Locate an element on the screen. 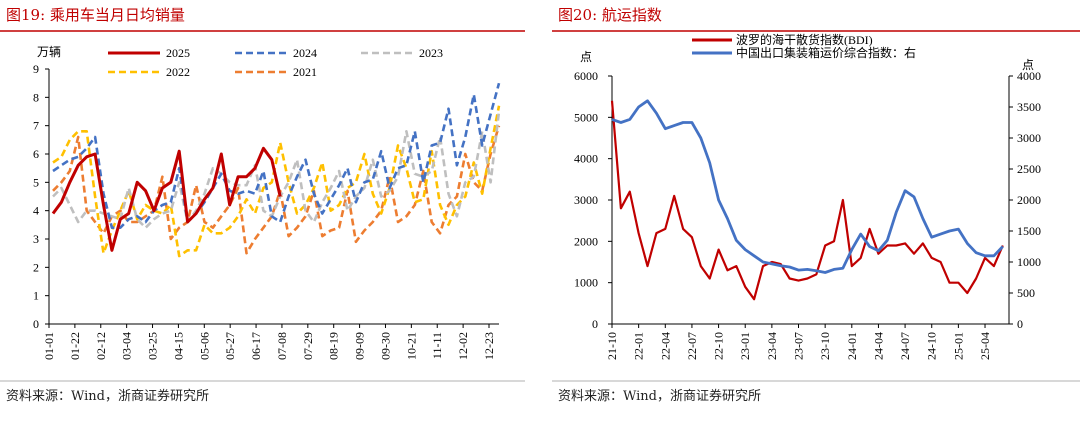  x-tick-label: 07-29 is located at coordinates (308, 346).